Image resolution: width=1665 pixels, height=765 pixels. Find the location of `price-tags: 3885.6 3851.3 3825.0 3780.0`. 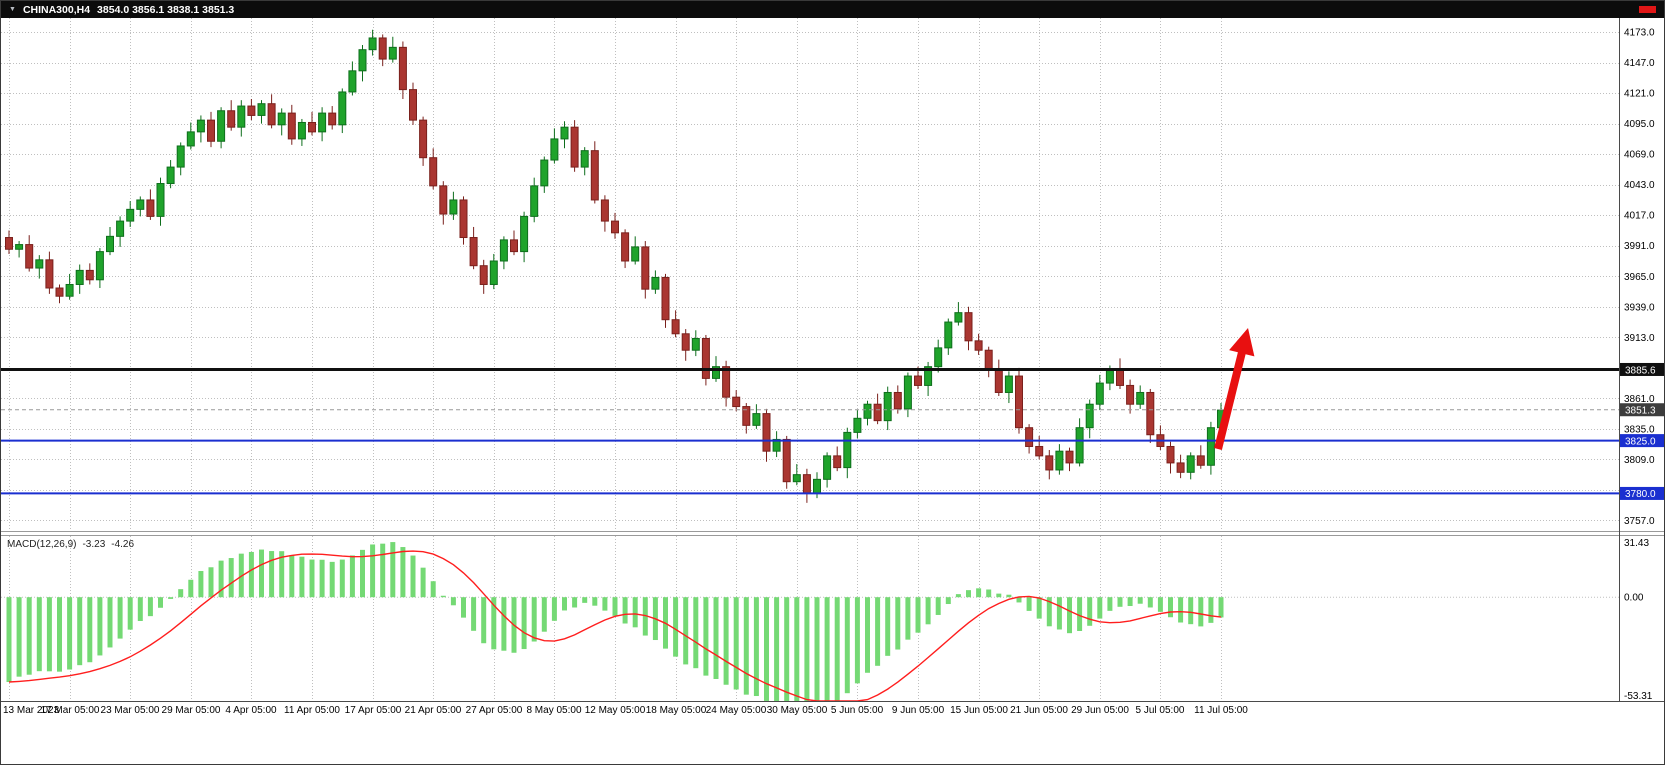

price-tags: 3885.6 3851.3 3825.0 3780.0 is located at coordinates (1642, 431).